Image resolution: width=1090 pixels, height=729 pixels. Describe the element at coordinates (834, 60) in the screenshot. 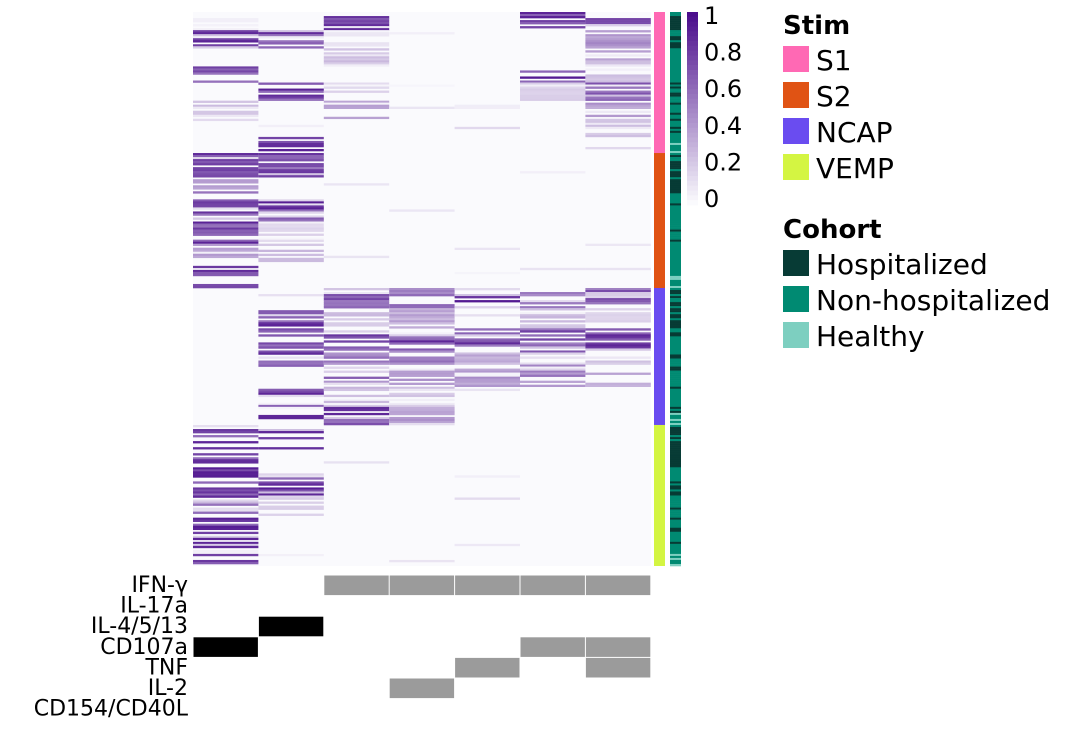

I see `legend-entry-label: S1` at that location.